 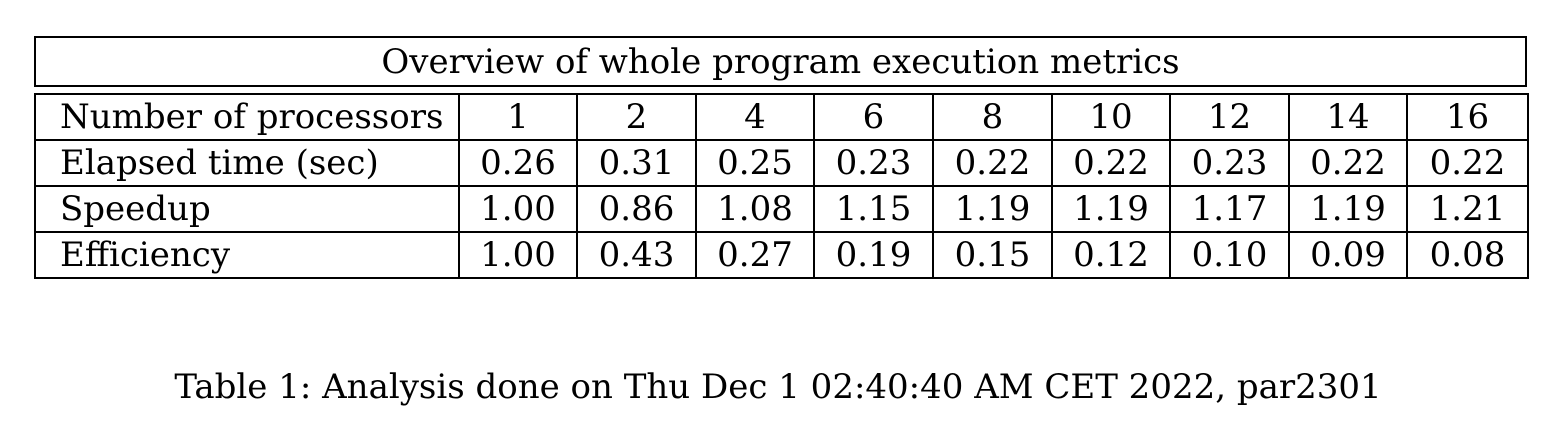 I want to click on processor-count-cell: 8, so click(x=992, y=117).